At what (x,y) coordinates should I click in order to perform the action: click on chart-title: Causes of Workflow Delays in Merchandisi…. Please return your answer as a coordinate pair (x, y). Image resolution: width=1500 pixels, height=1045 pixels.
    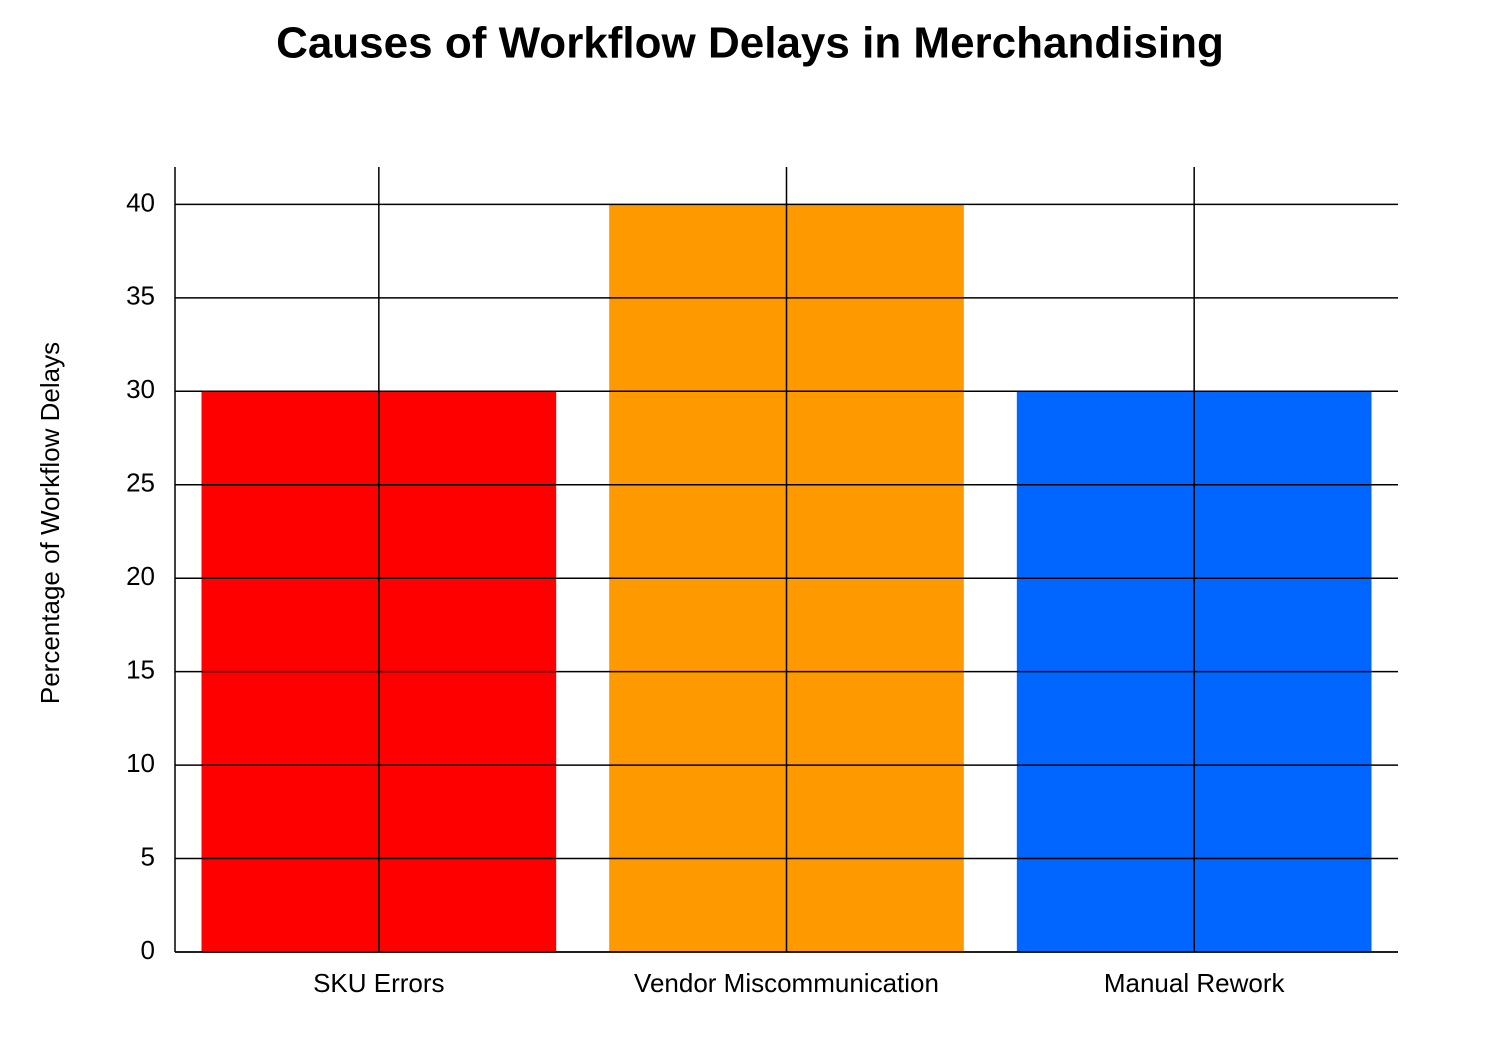
    Looking at the image, I should click on (750, 43).